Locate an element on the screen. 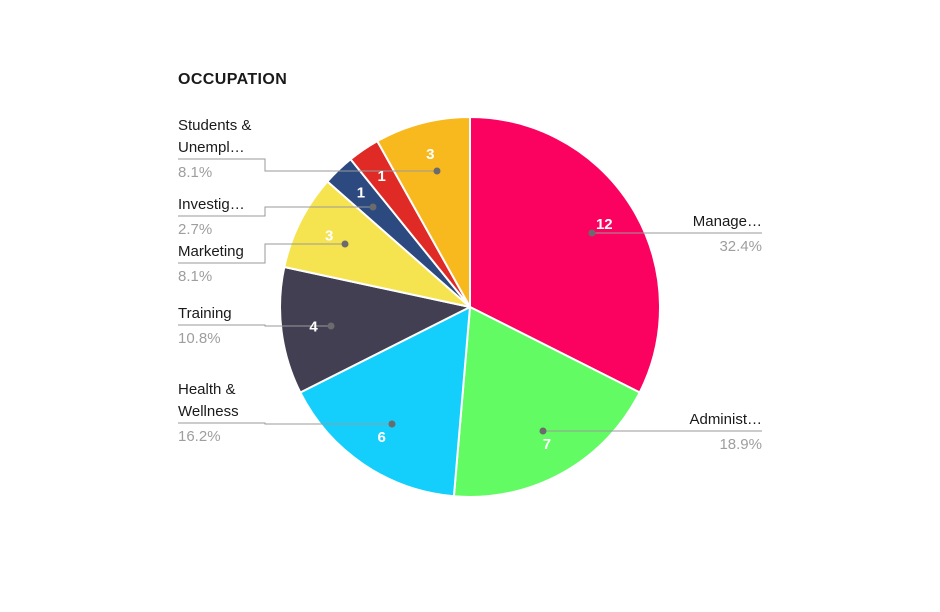  pie-slice-training is located at coordinates (375, 330).